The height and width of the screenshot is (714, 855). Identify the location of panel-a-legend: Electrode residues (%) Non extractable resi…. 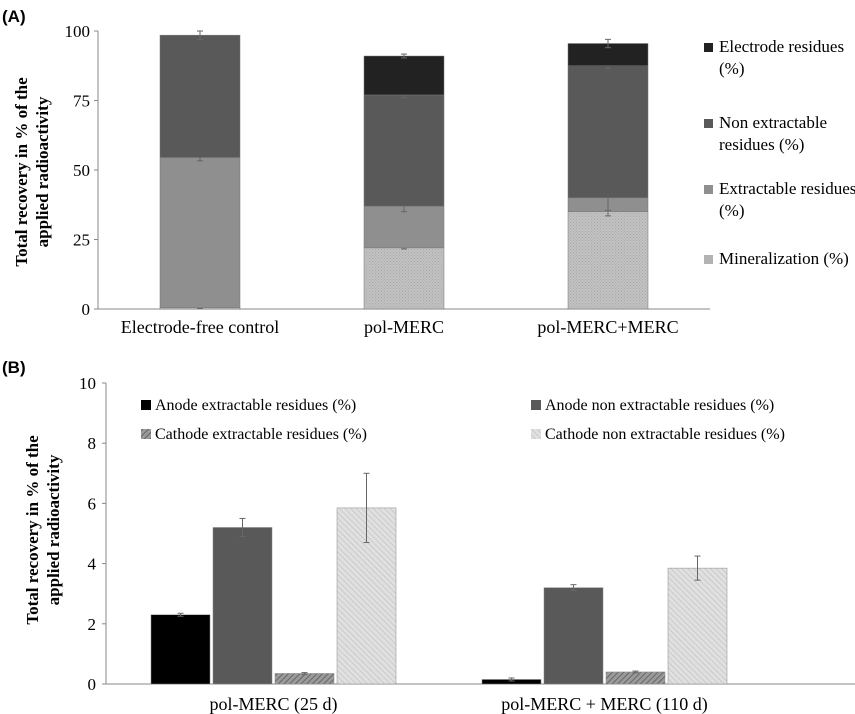
(779, 152).